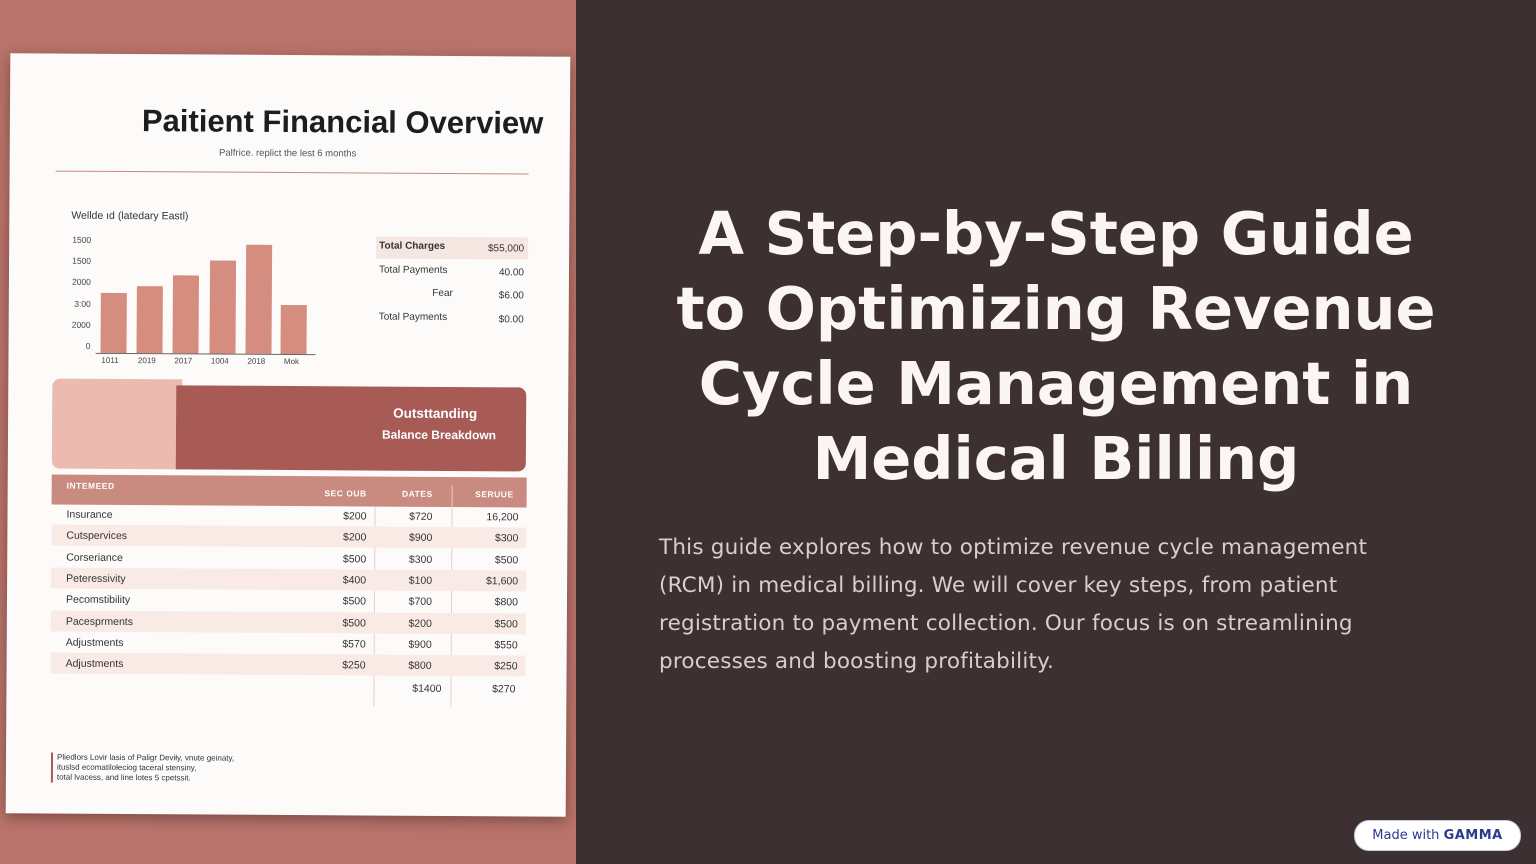 The width and height of the screenshot is (1536, 864). What do you see at coordinates (439, 435) in the screenshot?
I see `banner-line: Balance Breakdown` at bounding box center [439, 435].